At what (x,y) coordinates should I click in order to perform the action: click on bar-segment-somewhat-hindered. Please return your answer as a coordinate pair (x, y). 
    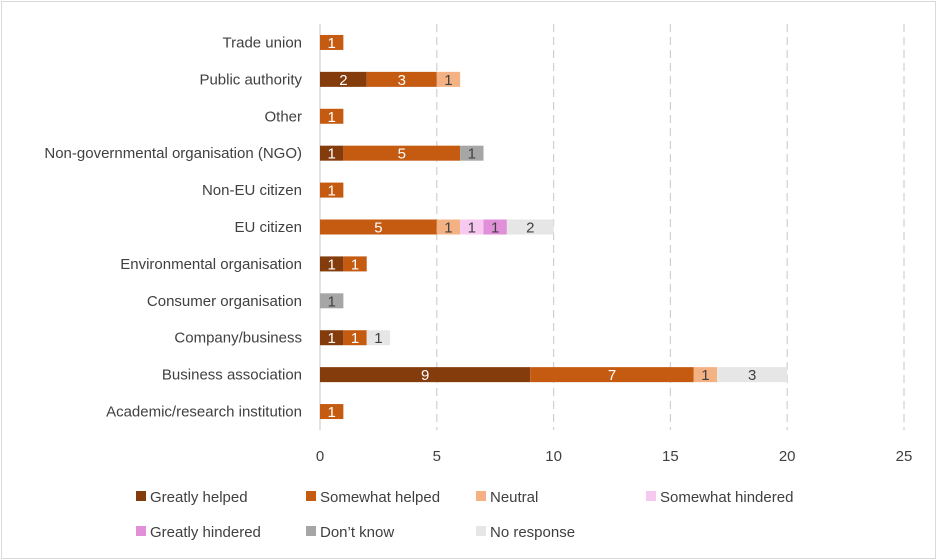
    Looking at the image, I should click on (472, 227).